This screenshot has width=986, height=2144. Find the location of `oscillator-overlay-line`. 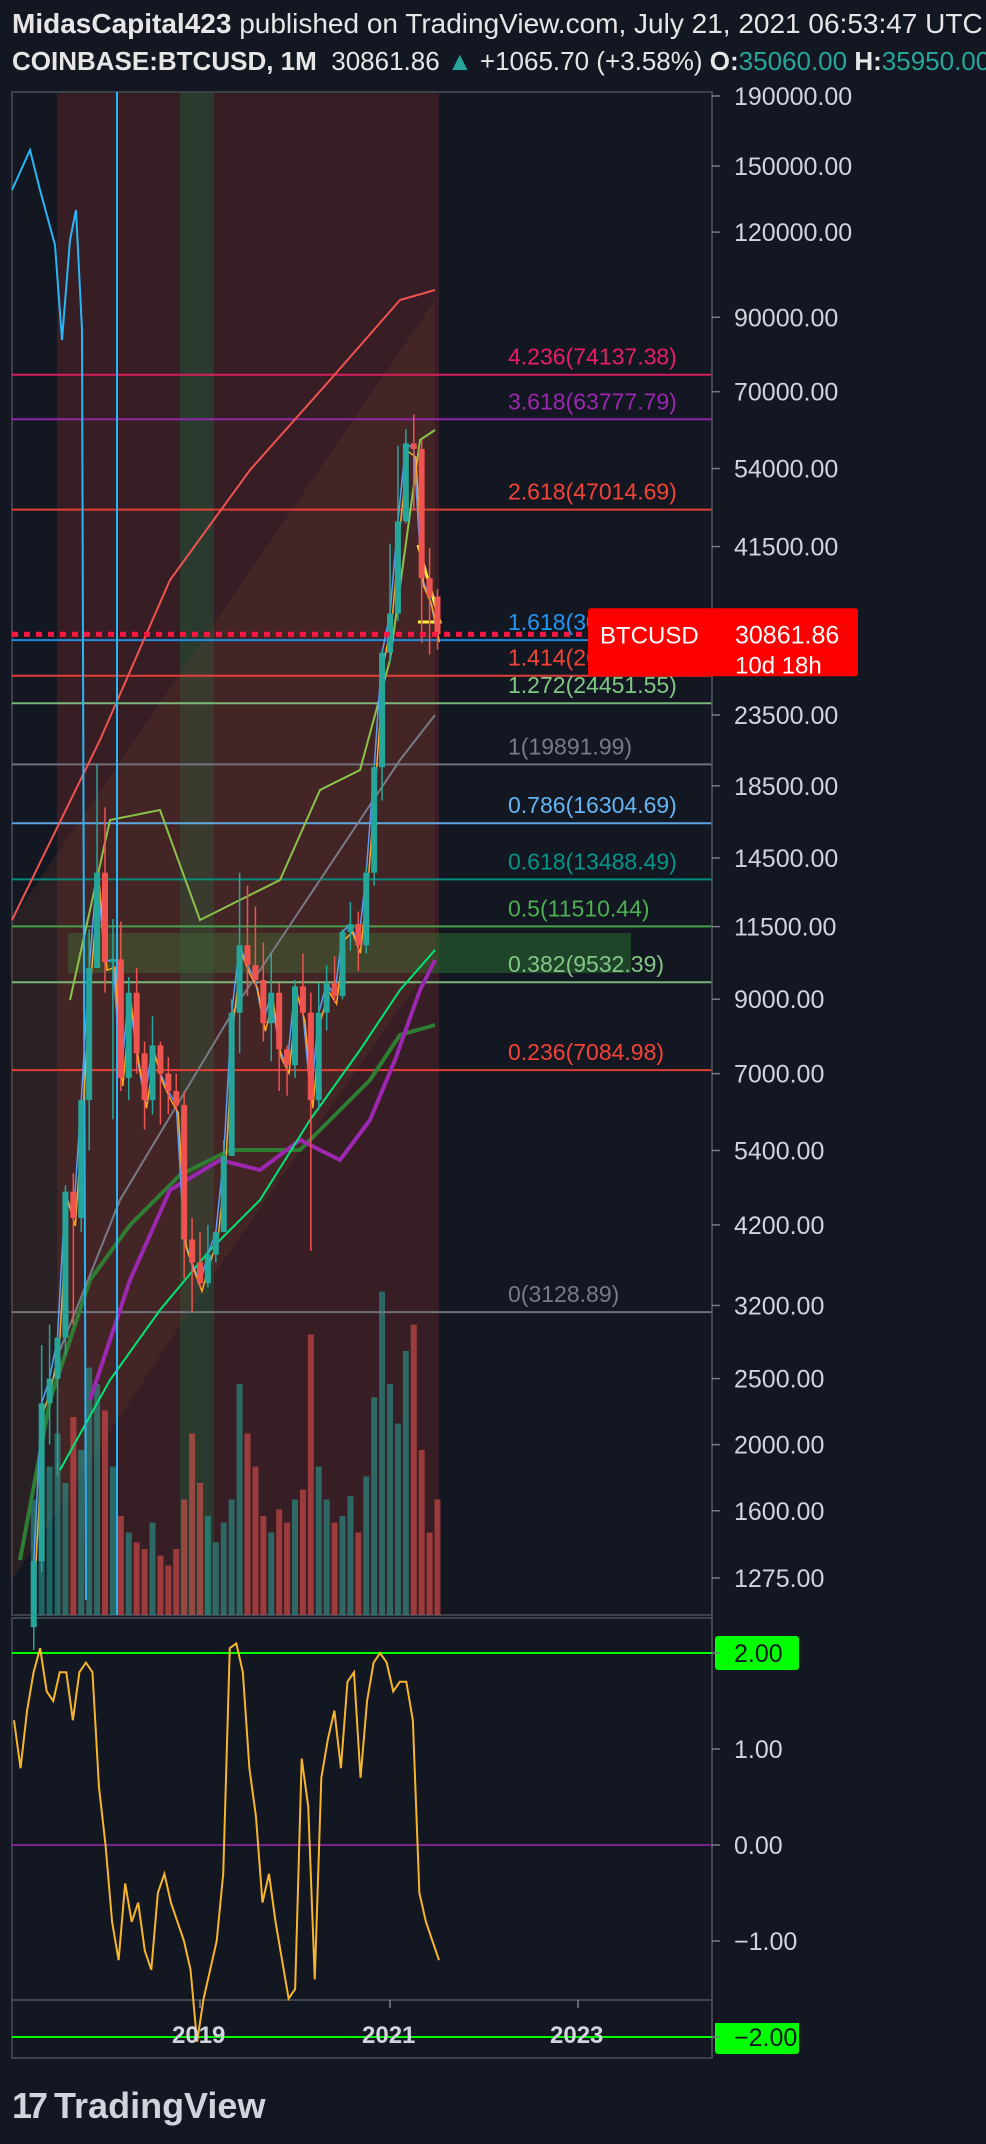

oscillator-overlay-line is located at coordinates (49, 873).